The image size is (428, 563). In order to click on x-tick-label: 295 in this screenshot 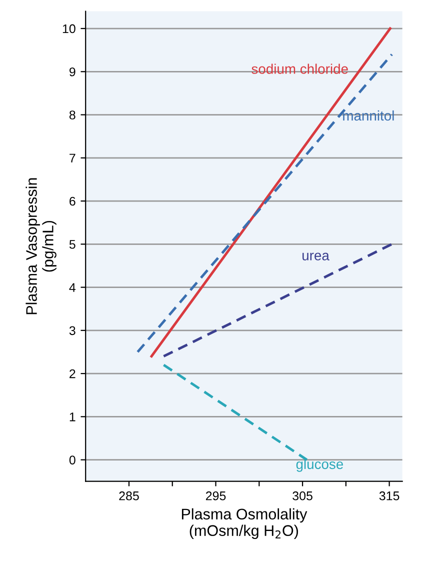, I will do `click(216, 495)`.